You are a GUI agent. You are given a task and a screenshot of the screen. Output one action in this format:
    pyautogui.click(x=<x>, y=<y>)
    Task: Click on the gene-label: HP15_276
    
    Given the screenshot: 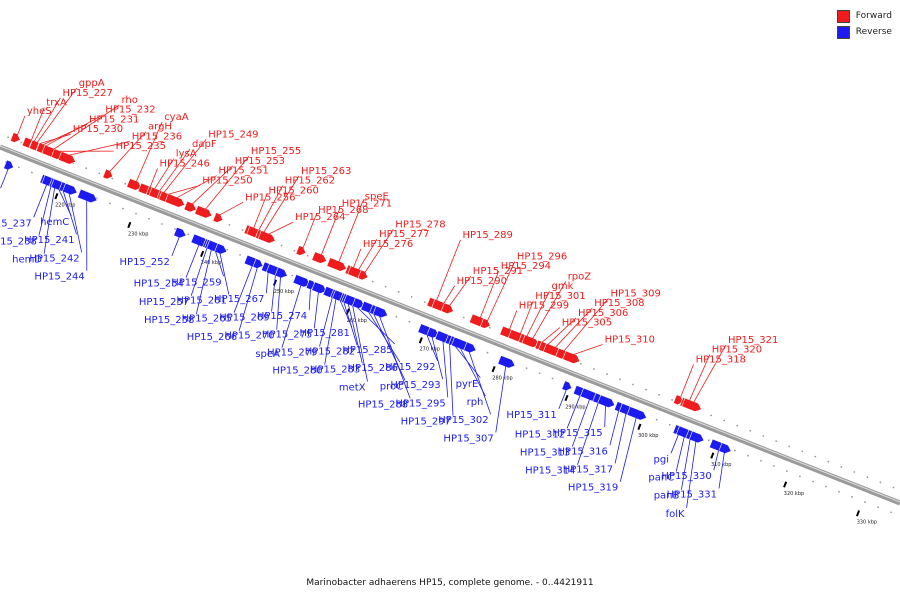 What is the action you would take?
    pyautogui.click(x=388, y=244)
    